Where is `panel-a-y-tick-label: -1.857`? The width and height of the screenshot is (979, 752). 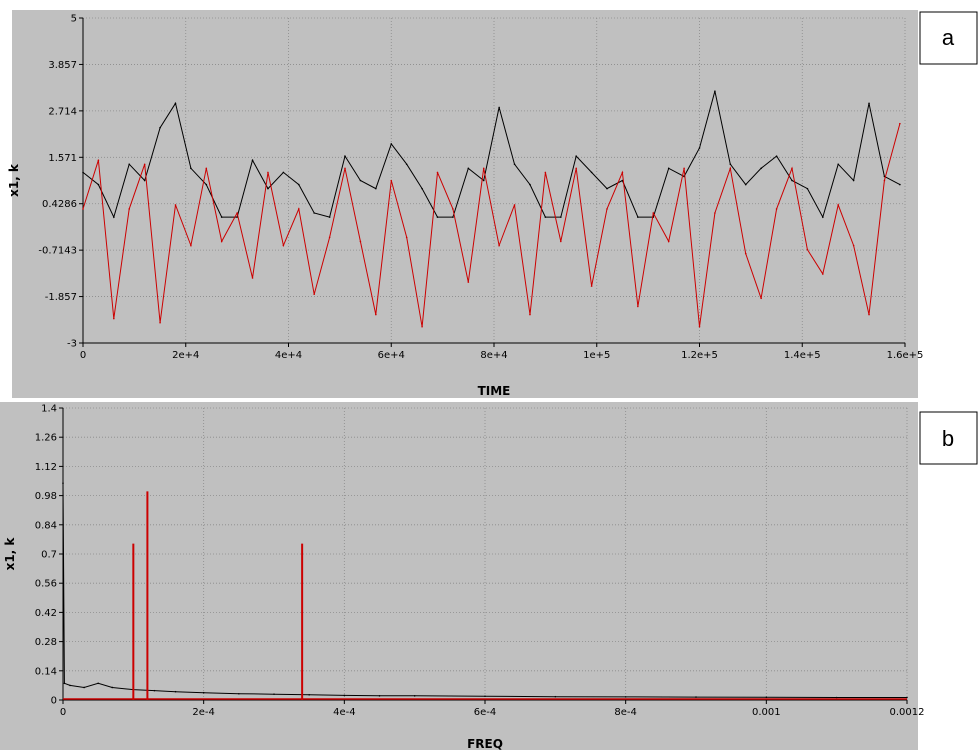
panel-a-y-tick-label: -1.857 is located at coordinates (61, 297).